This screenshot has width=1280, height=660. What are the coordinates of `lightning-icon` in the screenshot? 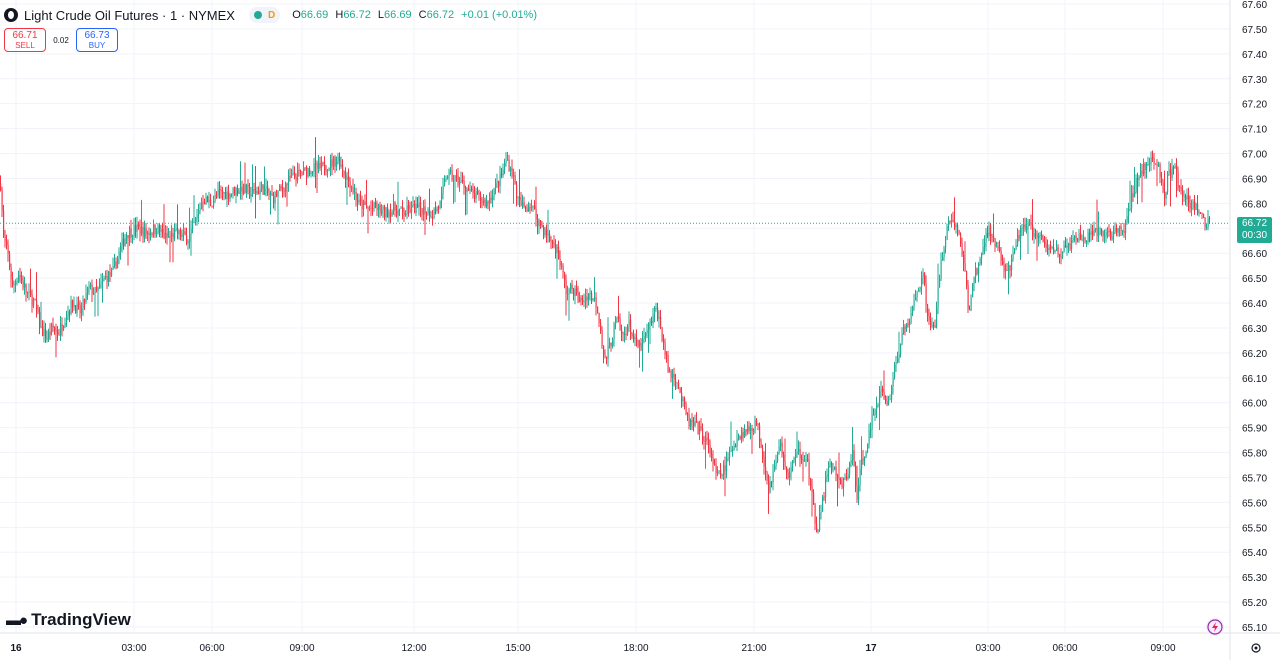 It's located at (1215, 627).